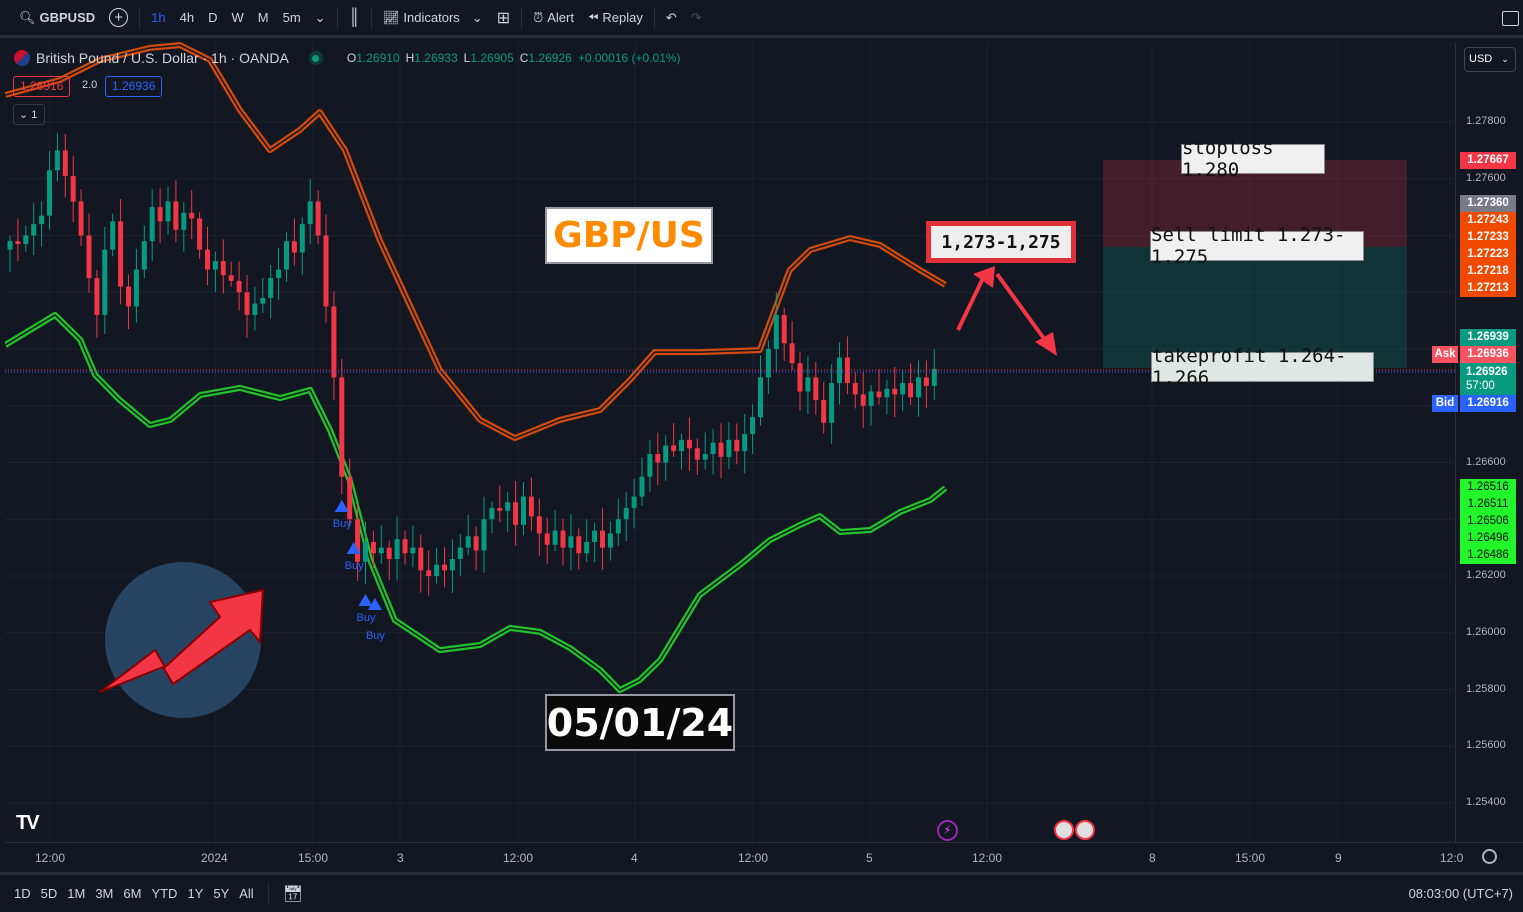  What do you see at coordinates (118, 18) in the screenshot?
I see `add-symbol-button: +` at bounding box center [118, 18].